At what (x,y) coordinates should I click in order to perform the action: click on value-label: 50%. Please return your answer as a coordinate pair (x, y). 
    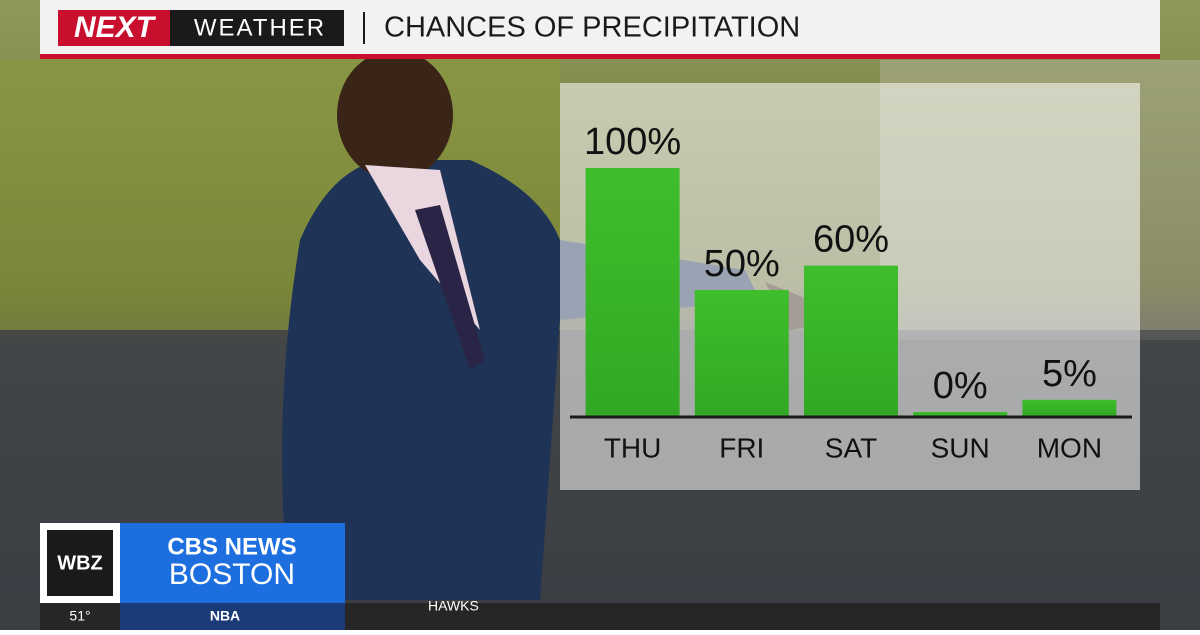
    Looking at the image, I should click on (742, 264).